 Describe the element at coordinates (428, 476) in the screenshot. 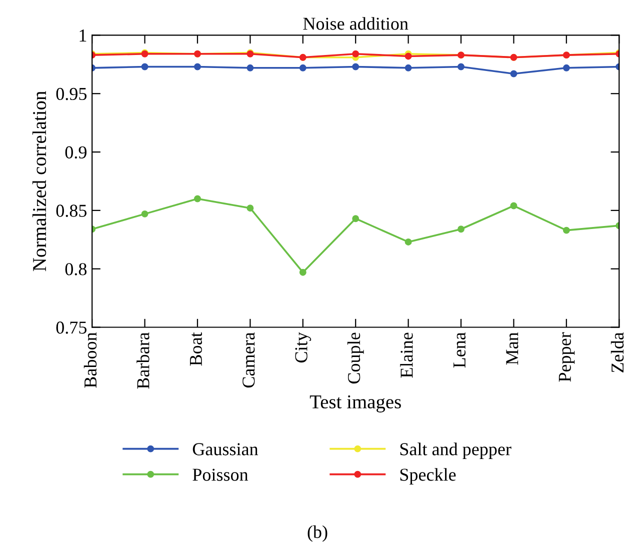

I see `legend-label: Speckle` at that location.